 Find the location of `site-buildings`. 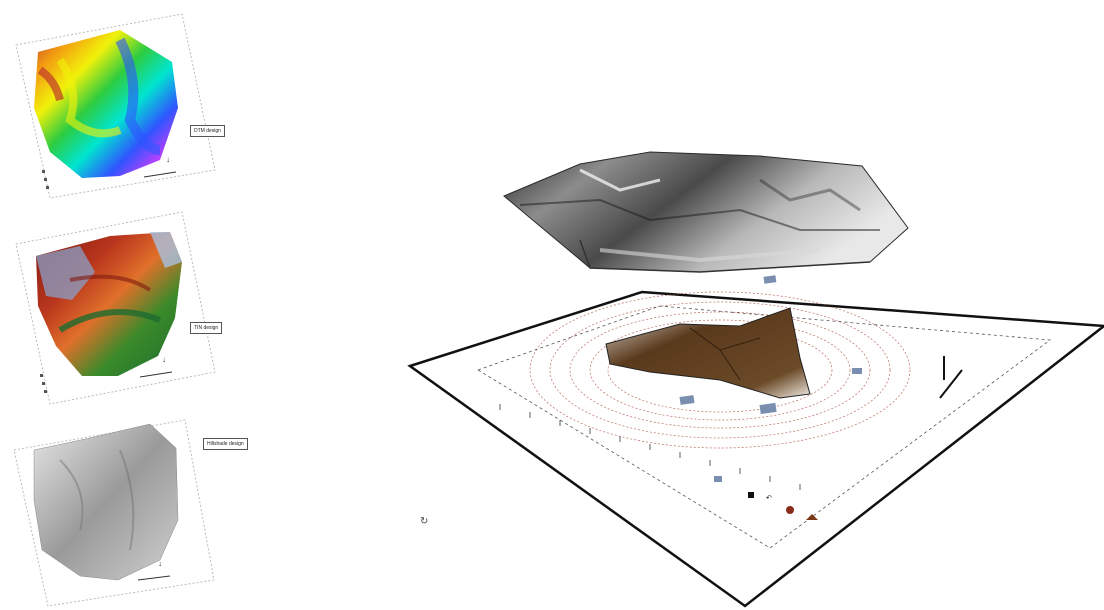

site-buildings is located at coordinates (770, 378).